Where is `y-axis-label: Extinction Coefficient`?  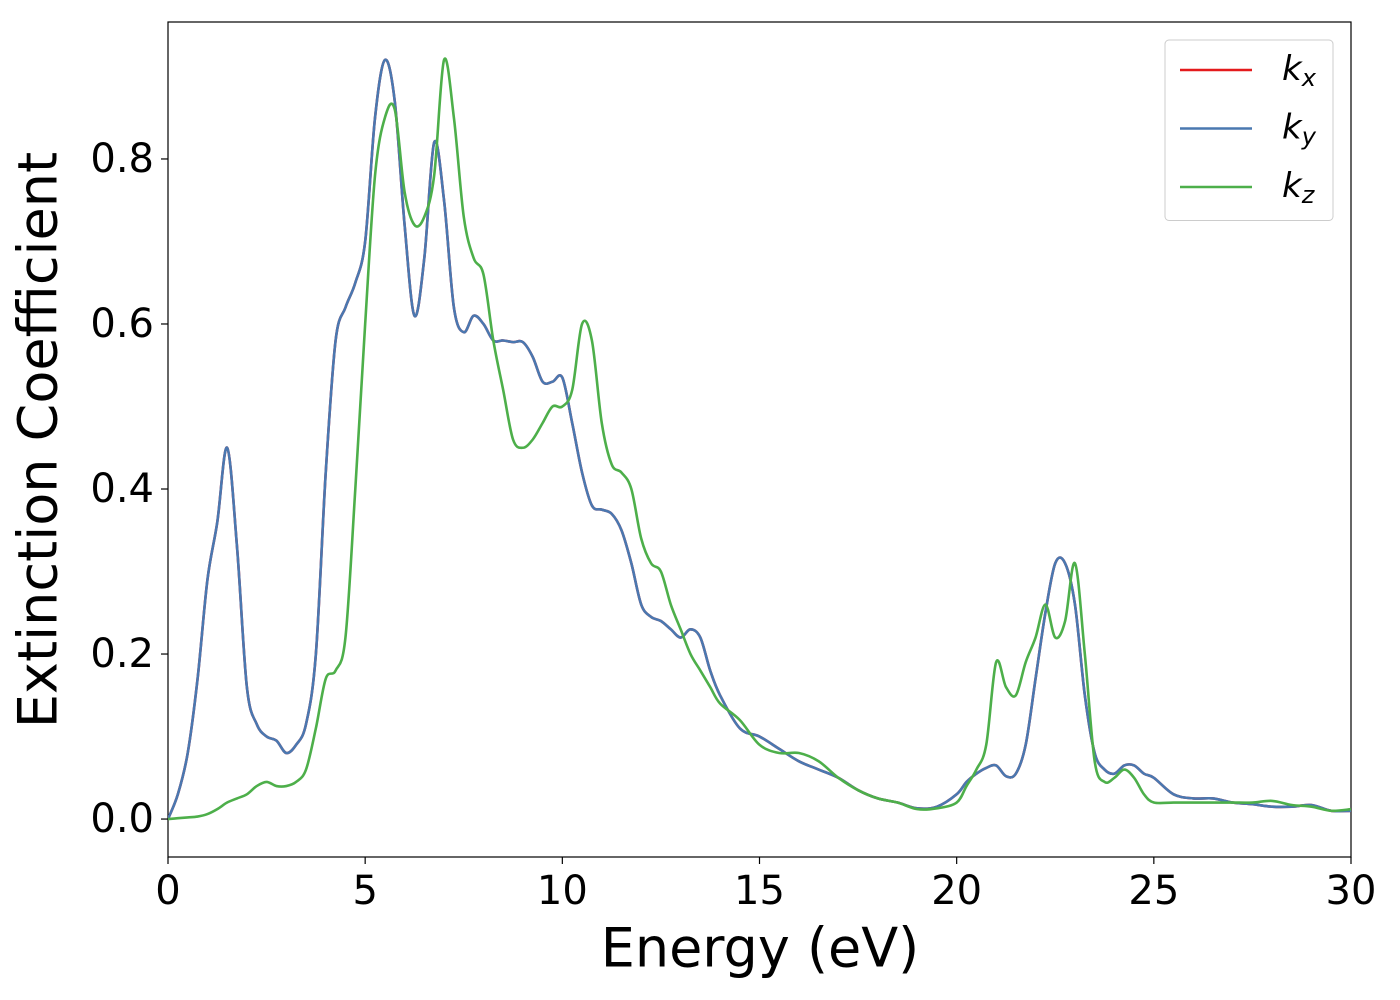 y-axis-label: Extinction Coefficient is located at coordinates (38, 440).